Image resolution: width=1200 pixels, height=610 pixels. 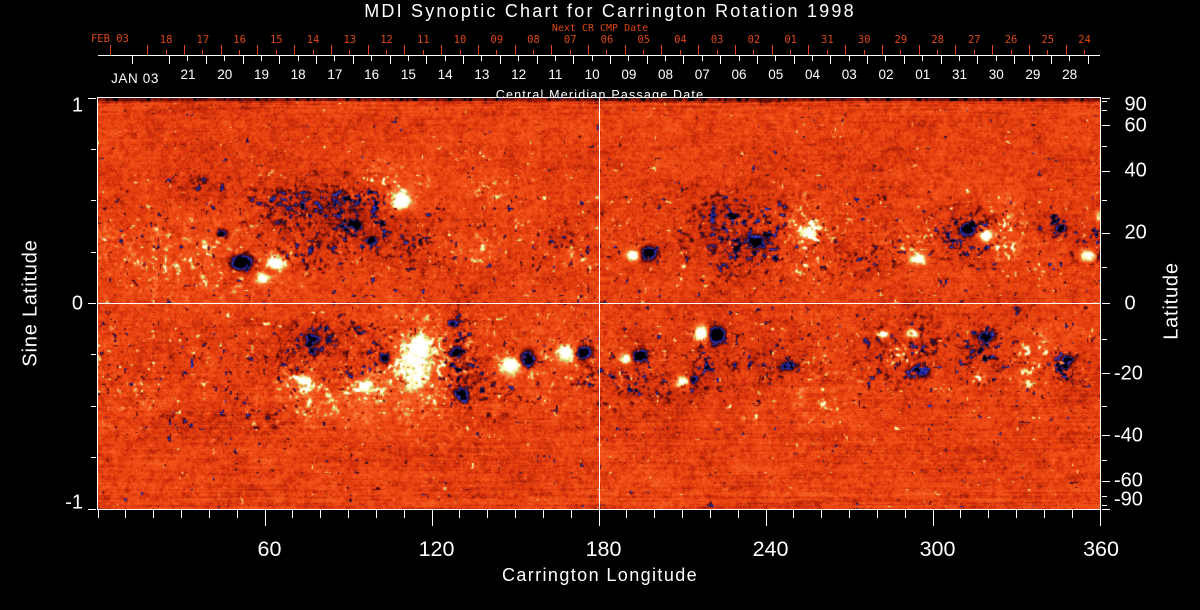 What do you see at coordinates (702, 74) in the screenshot?
I see `cmp-day-label: 07` at bounding box center [702, 74].